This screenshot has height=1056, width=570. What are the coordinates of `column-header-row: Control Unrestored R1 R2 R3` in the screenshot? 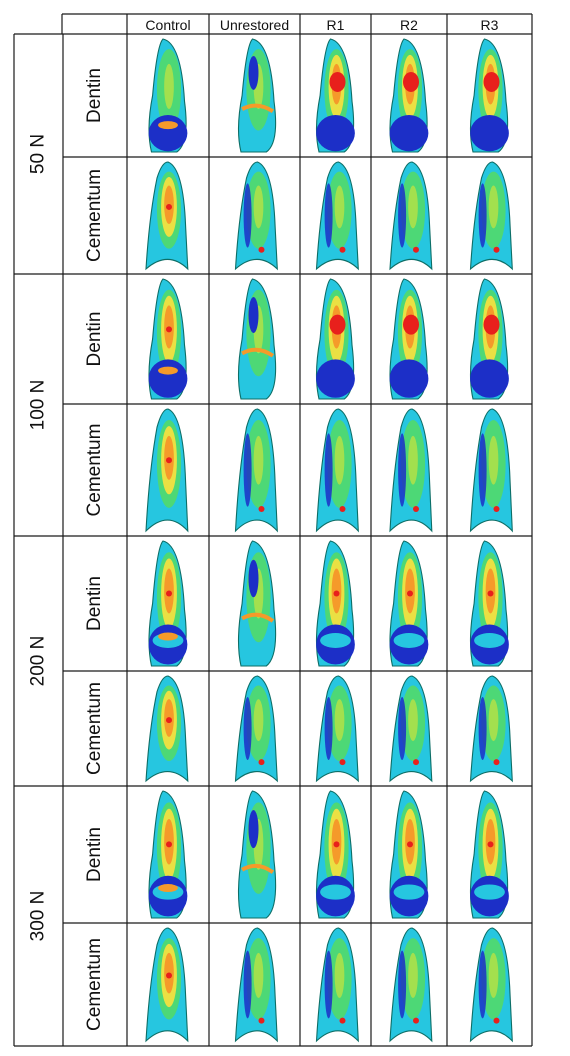 It's located at (321, 25).